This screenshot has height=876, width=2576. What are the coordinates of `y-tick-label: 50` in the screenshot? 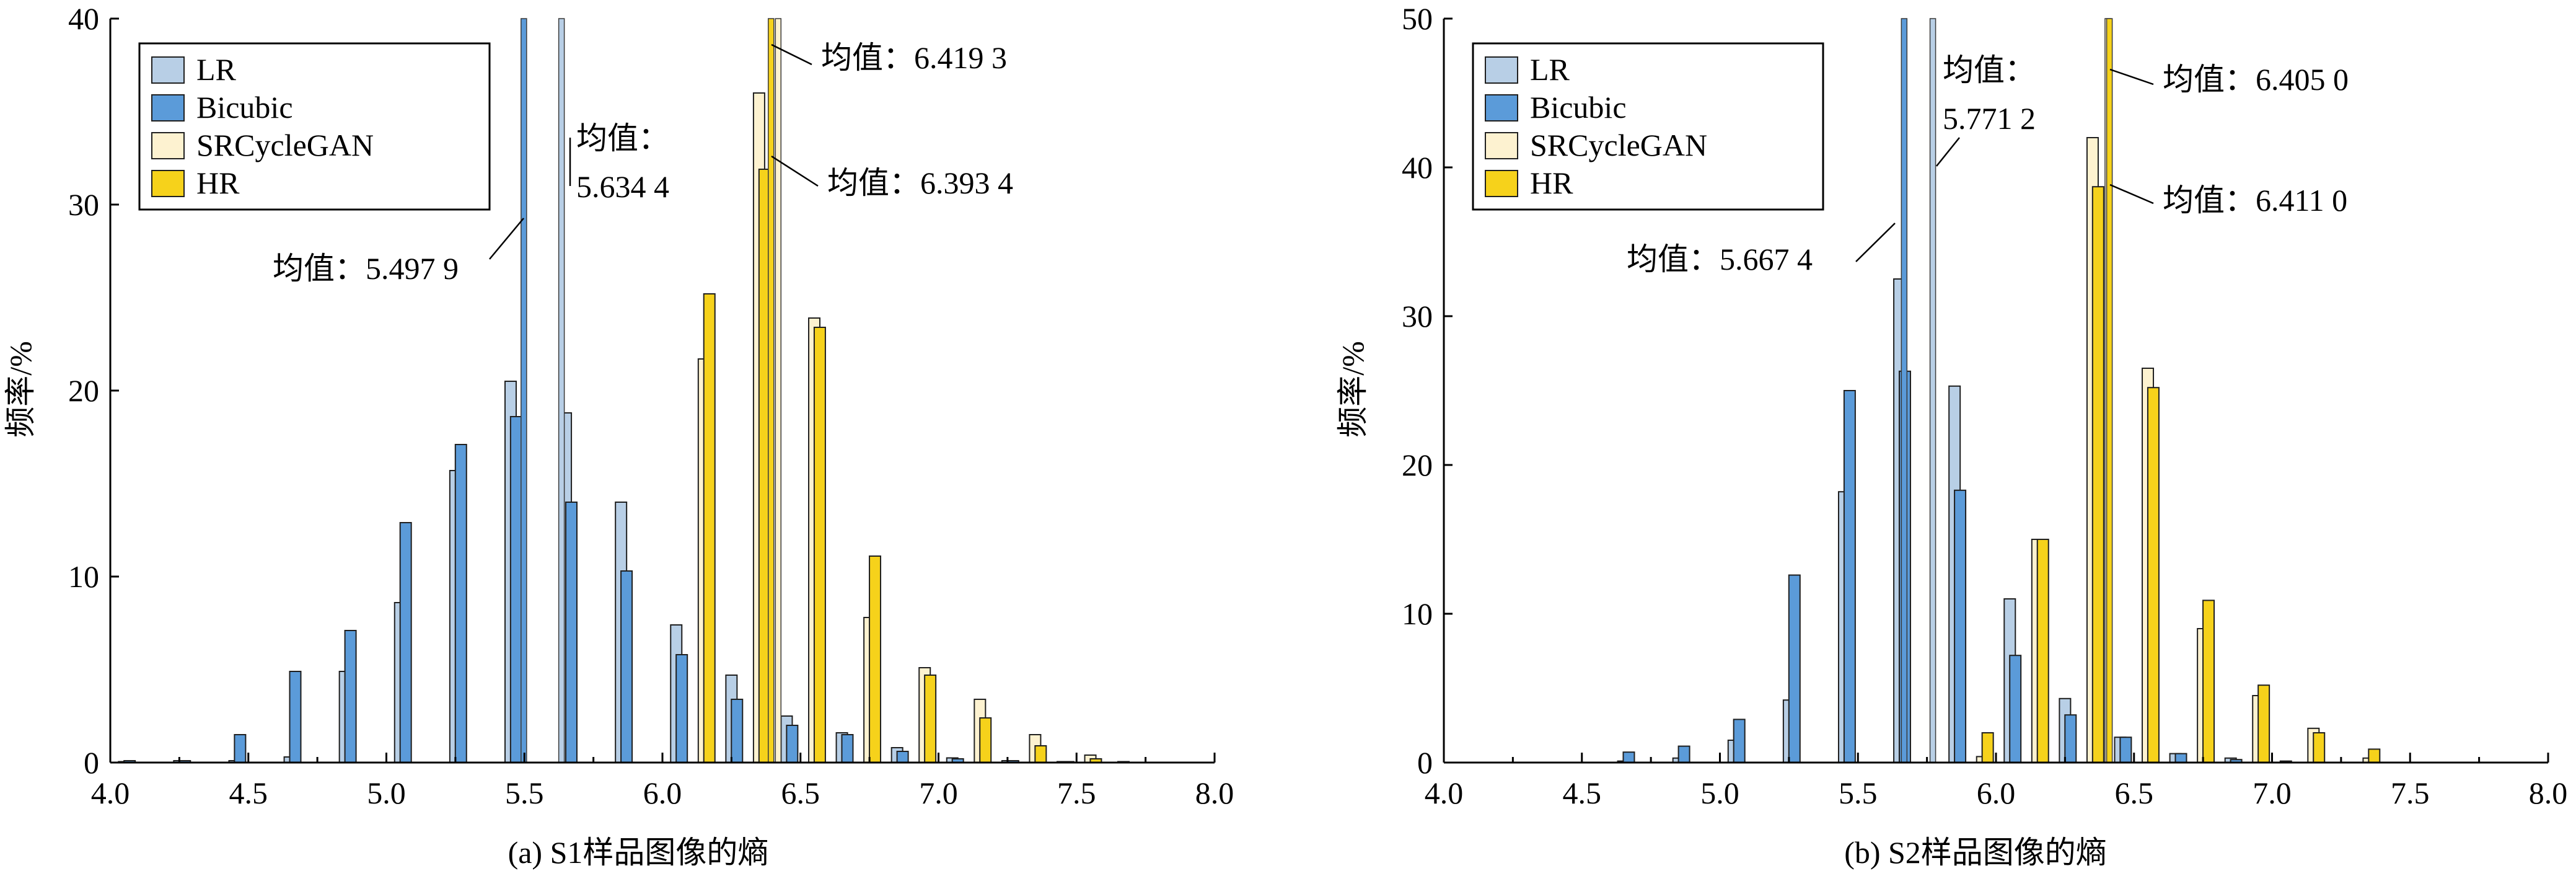 It's located at (1418, 18).